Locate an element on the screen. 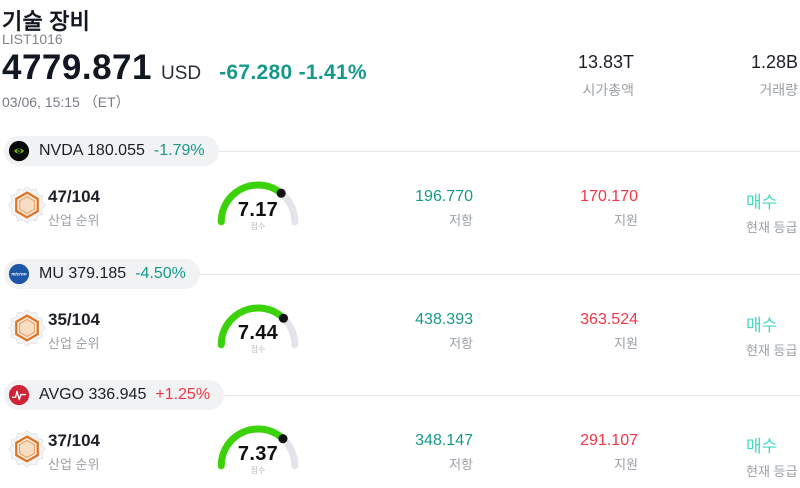  industry-rank: 37/104 산업 순위 is located at coordinates (74, 452).